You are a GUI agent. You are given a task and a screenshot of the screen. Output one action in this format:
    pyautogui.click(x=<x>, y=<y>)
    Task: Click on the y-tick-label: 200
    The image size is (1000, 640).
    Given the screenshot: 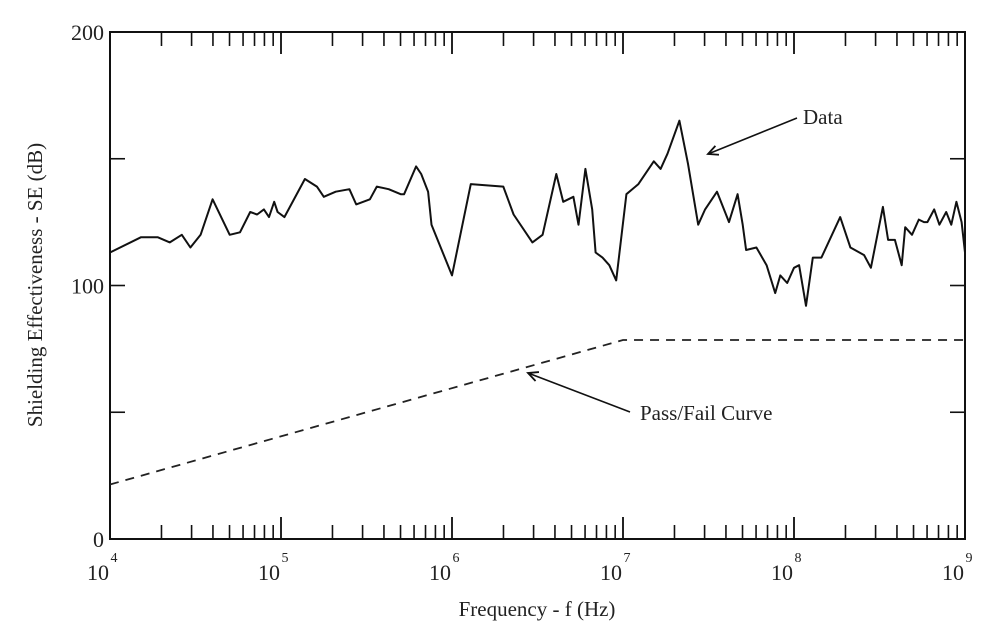 What is the action you would take?
    pyautogui.click(x=87, y=32)
    